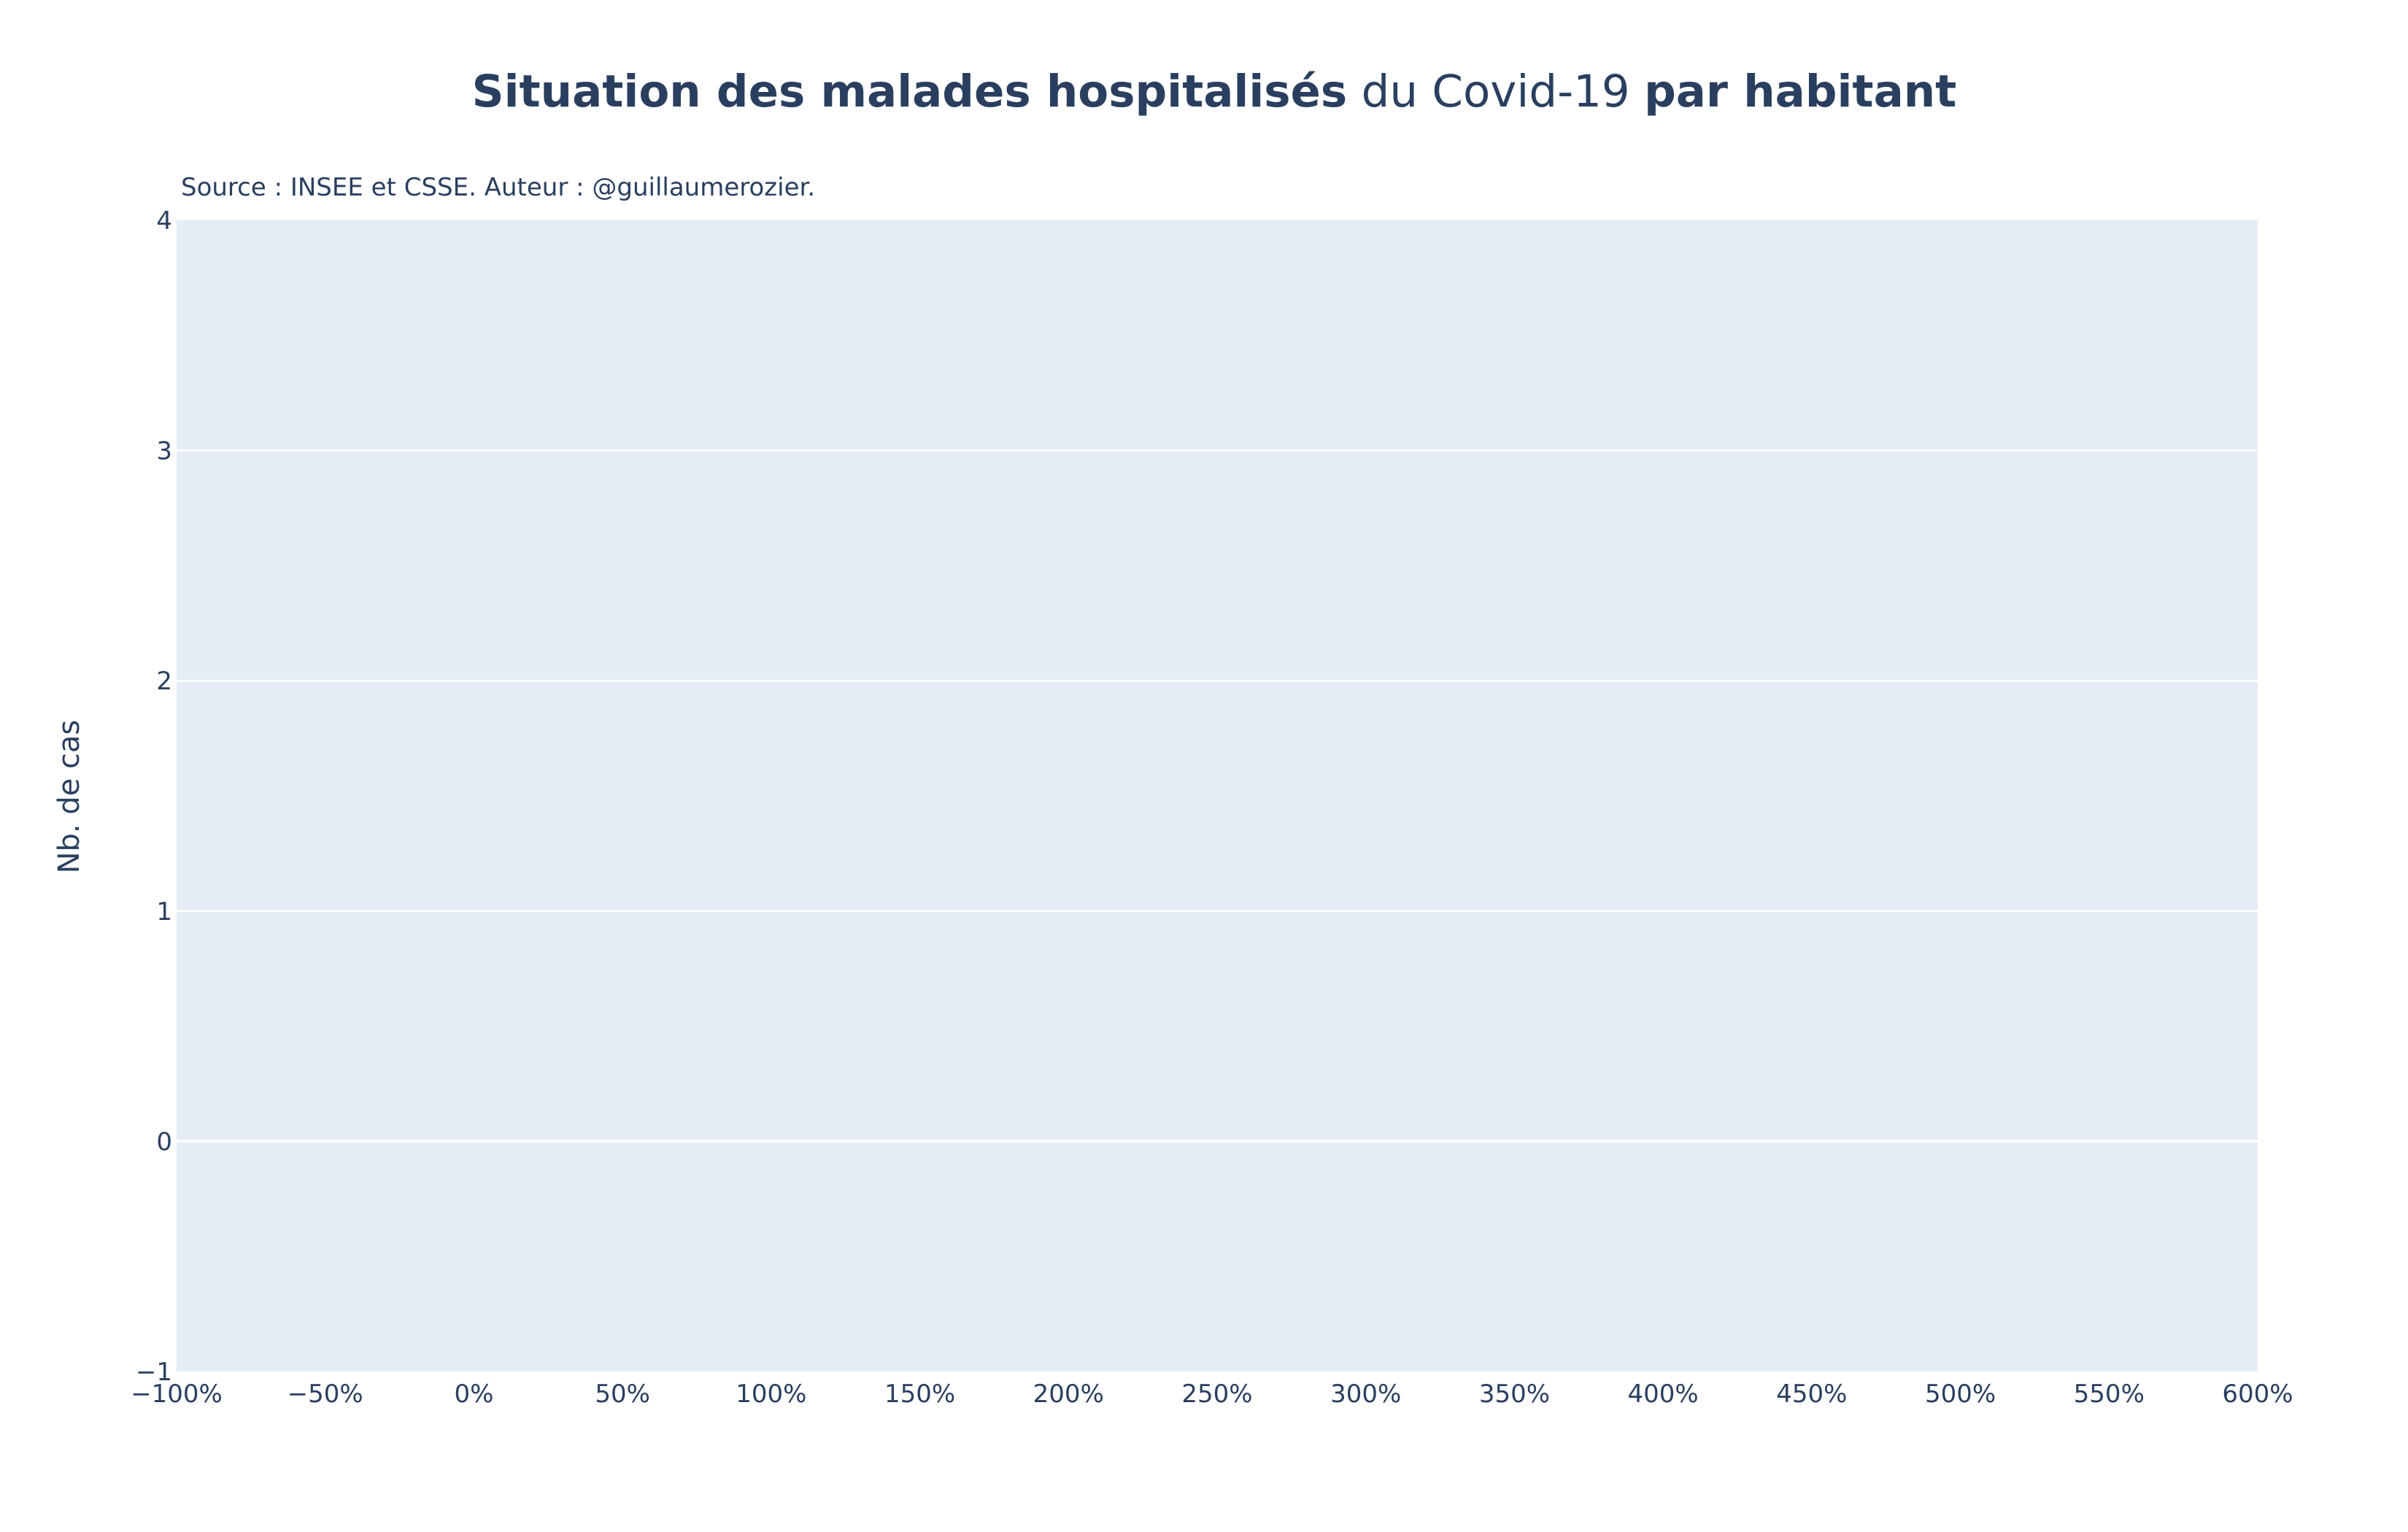 This screenshot has width=2408, height=1532. What do you see at coordinates (1800, 92) in the screenshot?
I see `chart-title-part-3: par habitant` at bounding box center [1800, 92].